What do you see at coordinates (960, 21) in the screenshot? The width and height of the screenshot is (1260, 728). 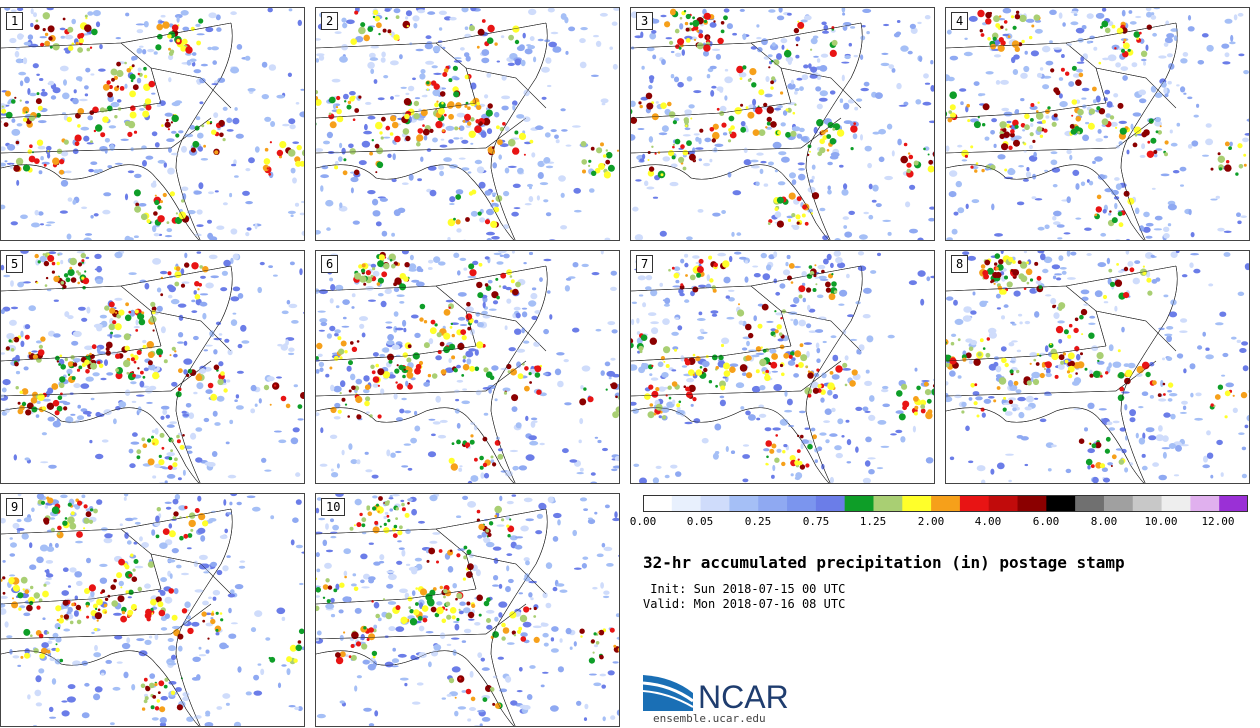 I see `member-label: 4` at bounding box center [960, 21].